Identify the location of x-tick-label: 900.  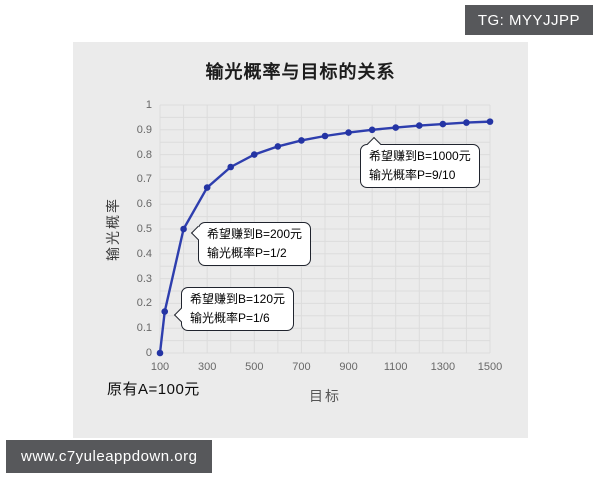
(348, 367).